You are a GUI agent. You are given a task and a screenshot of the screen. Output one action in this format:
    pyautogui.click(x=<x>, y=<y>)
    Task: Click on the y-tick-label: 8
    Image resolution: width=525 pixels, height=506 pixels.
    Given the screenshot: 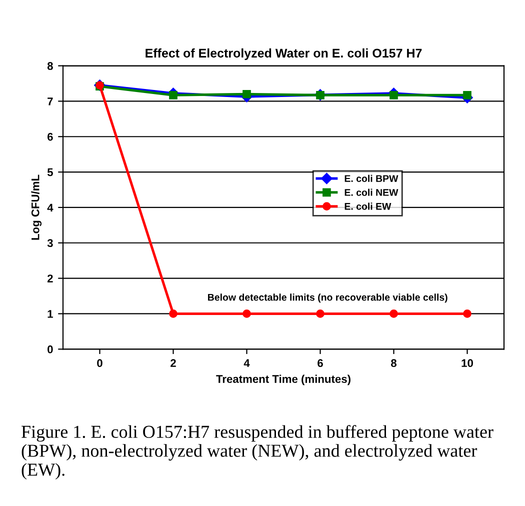 What is the action you would take?
    pyautogui.click(x=50, y=66)
    